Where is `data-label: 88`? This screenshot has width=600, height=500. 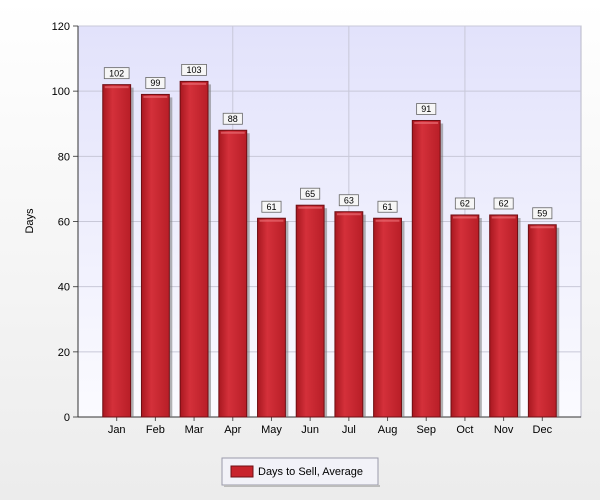 data-label: 88 is located at coordinates (233, 119).